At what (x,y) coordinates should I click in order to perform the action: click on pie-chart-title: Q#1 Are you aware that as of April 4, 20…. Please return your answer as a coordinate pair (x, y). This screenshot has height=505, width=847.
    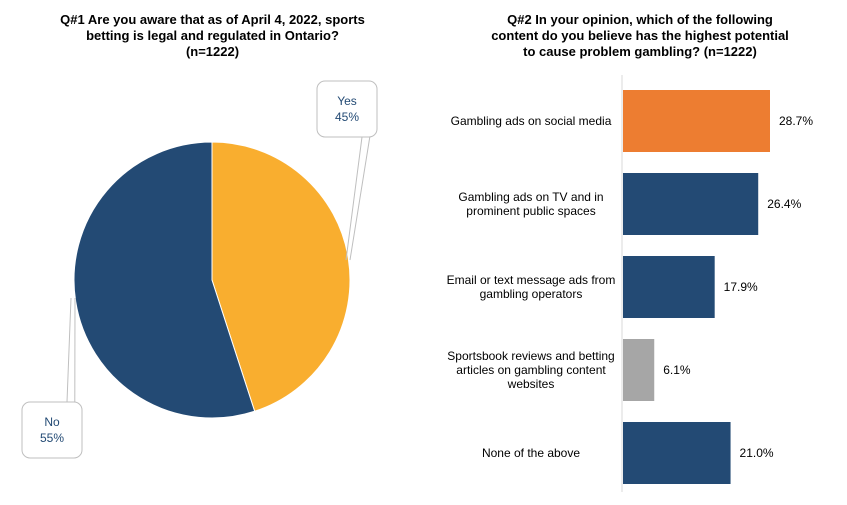
    Looking at the image, I should click on (212, 35).